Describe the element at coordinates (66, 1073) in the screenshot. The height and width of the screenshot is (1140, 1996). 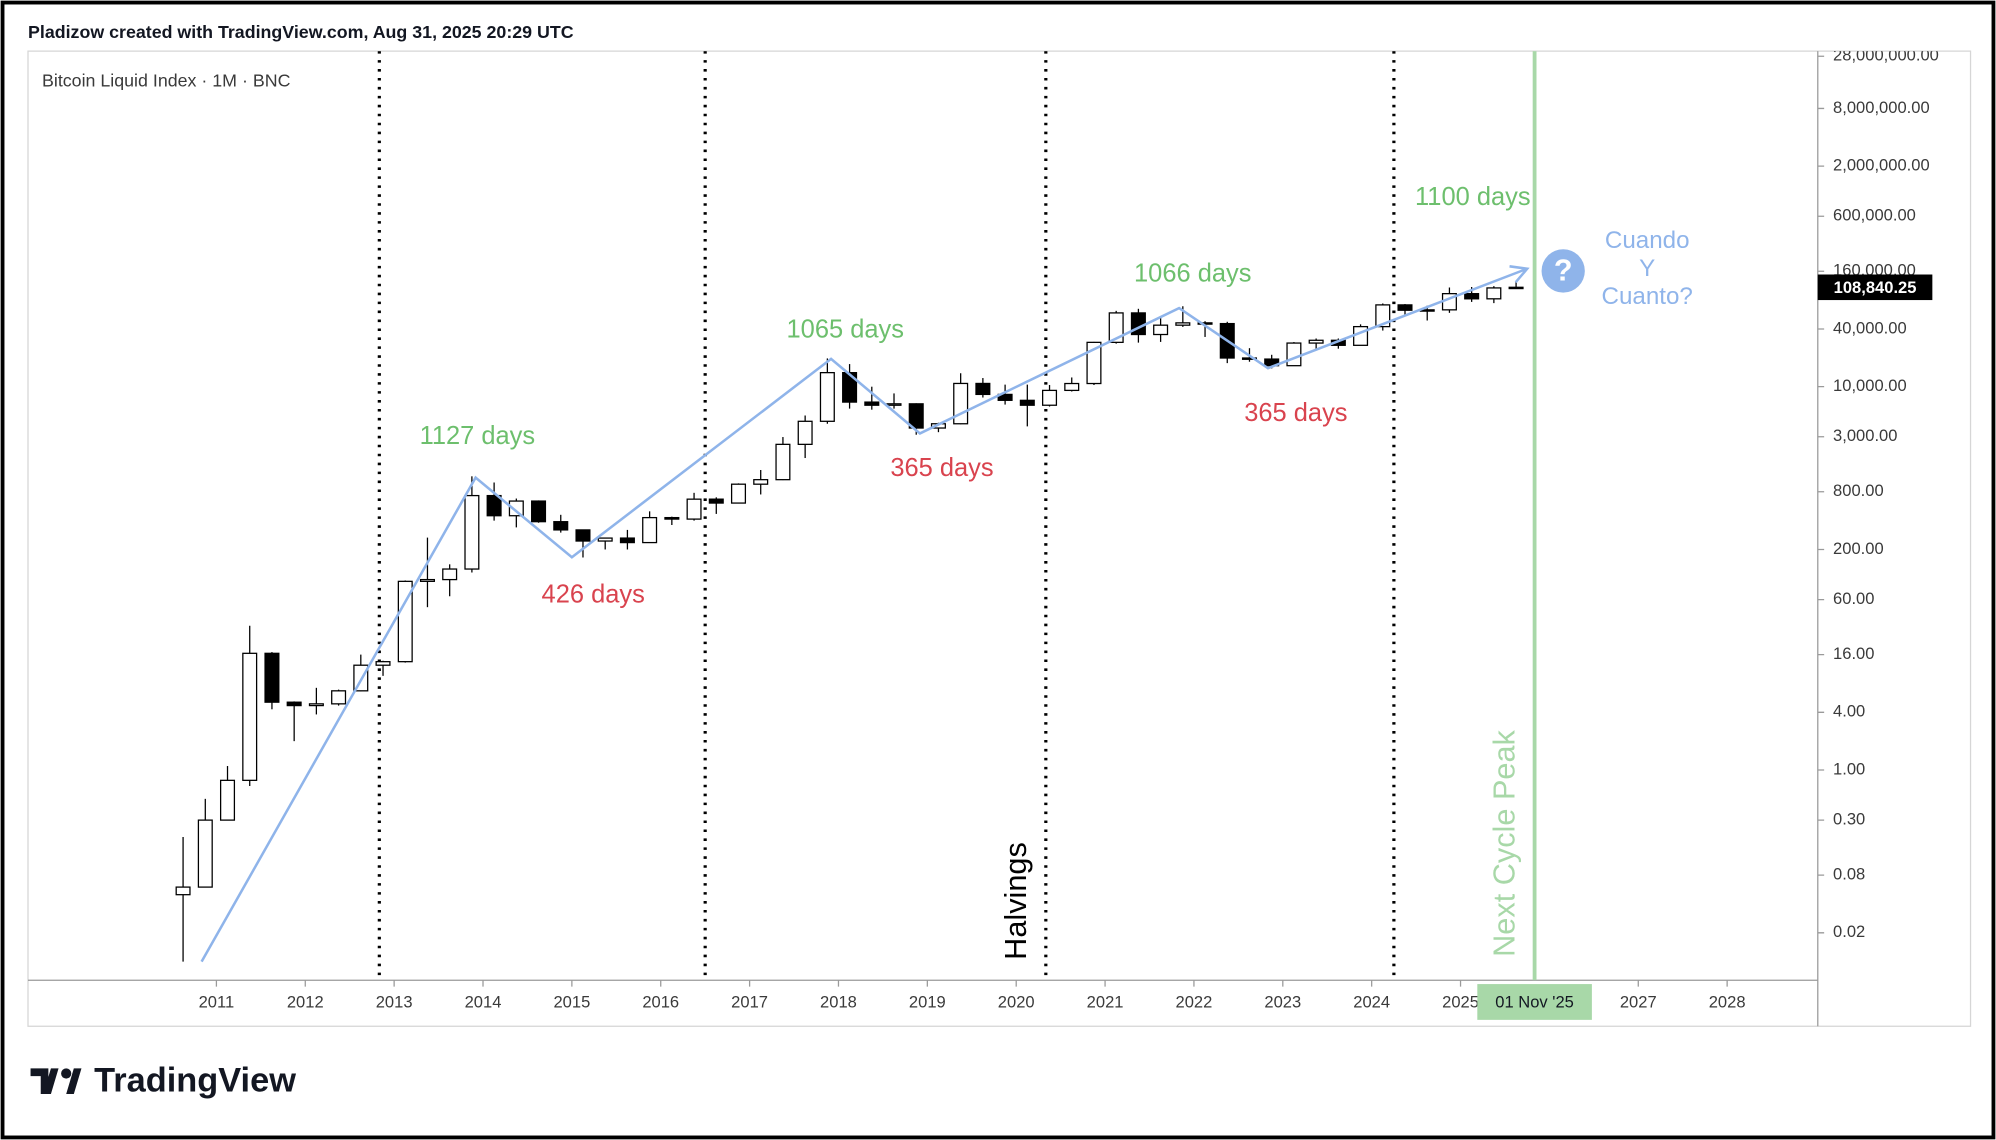
I see `logo-dot` at that location.